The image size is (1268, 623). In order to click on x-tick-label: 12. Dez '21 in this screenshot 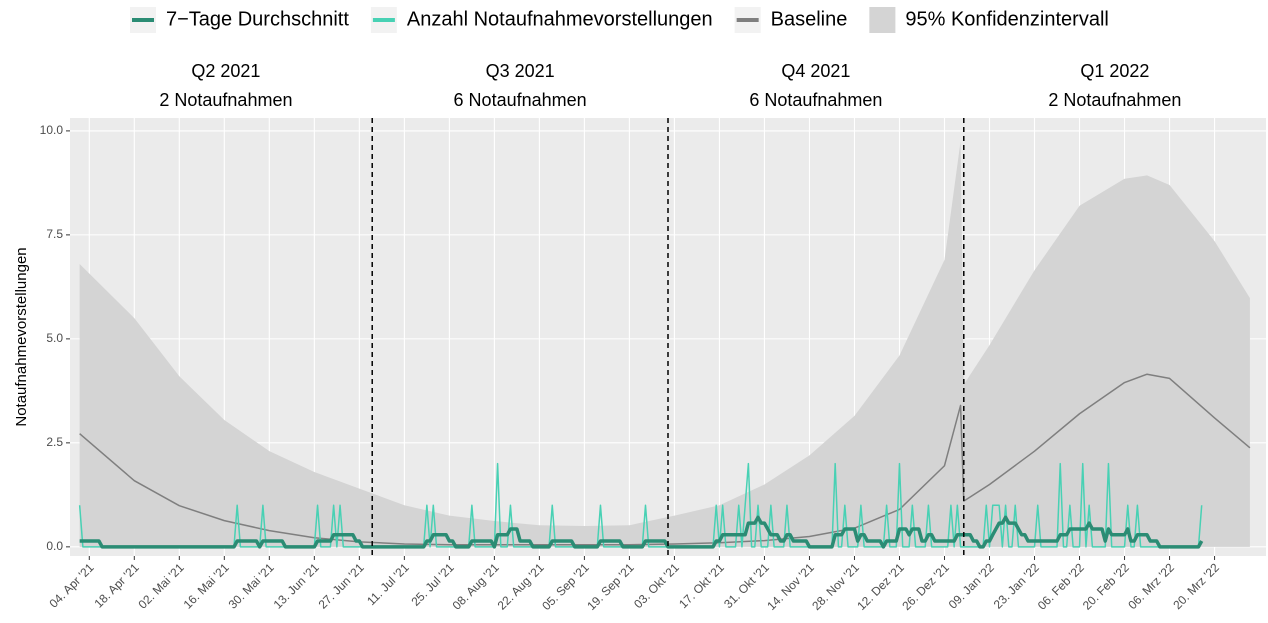, I will do `click(880, 586)`.